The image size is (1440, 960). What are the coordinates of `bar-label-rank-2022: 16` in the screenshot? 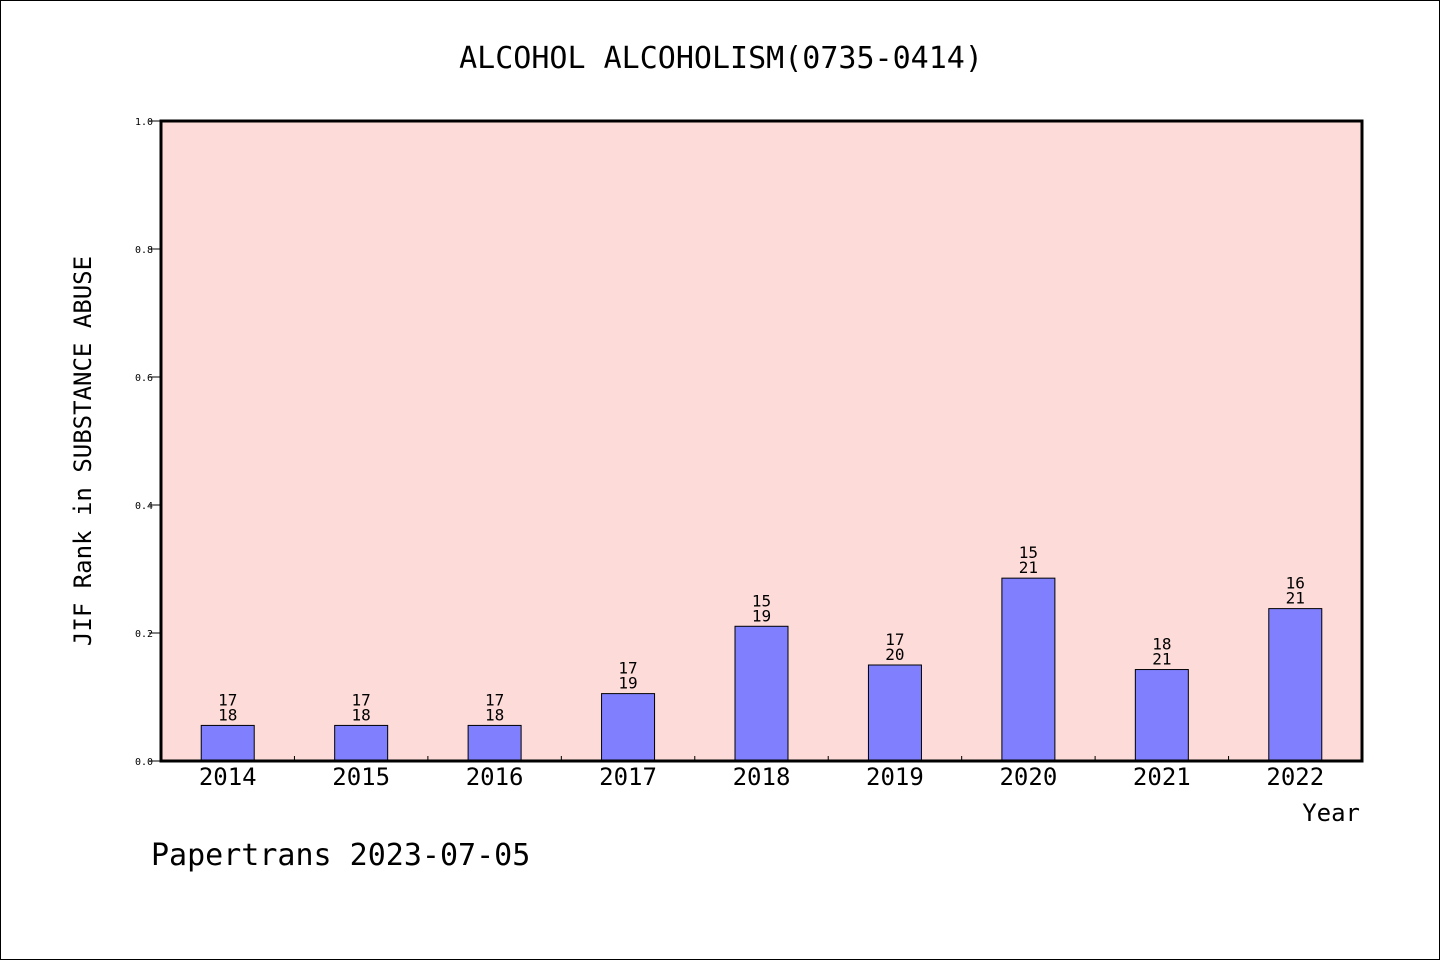 It's located at (1295, 583).